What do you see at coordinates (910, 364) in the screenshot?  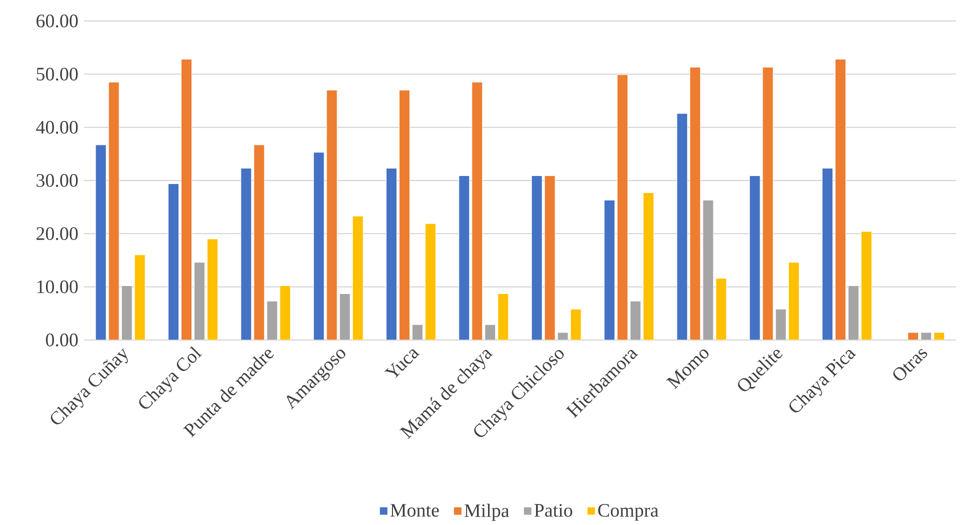 I see `x-tick-label: Otras` at bounding box center [910, 364].